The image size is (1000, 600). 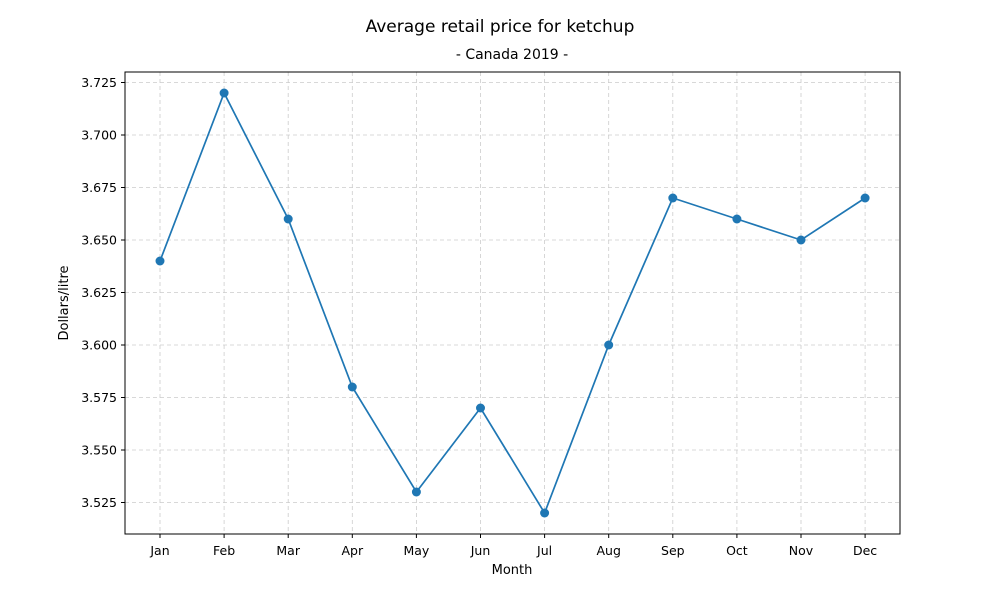 I want to click on y-tick-label: 3.725, so click(x=99, y=82).